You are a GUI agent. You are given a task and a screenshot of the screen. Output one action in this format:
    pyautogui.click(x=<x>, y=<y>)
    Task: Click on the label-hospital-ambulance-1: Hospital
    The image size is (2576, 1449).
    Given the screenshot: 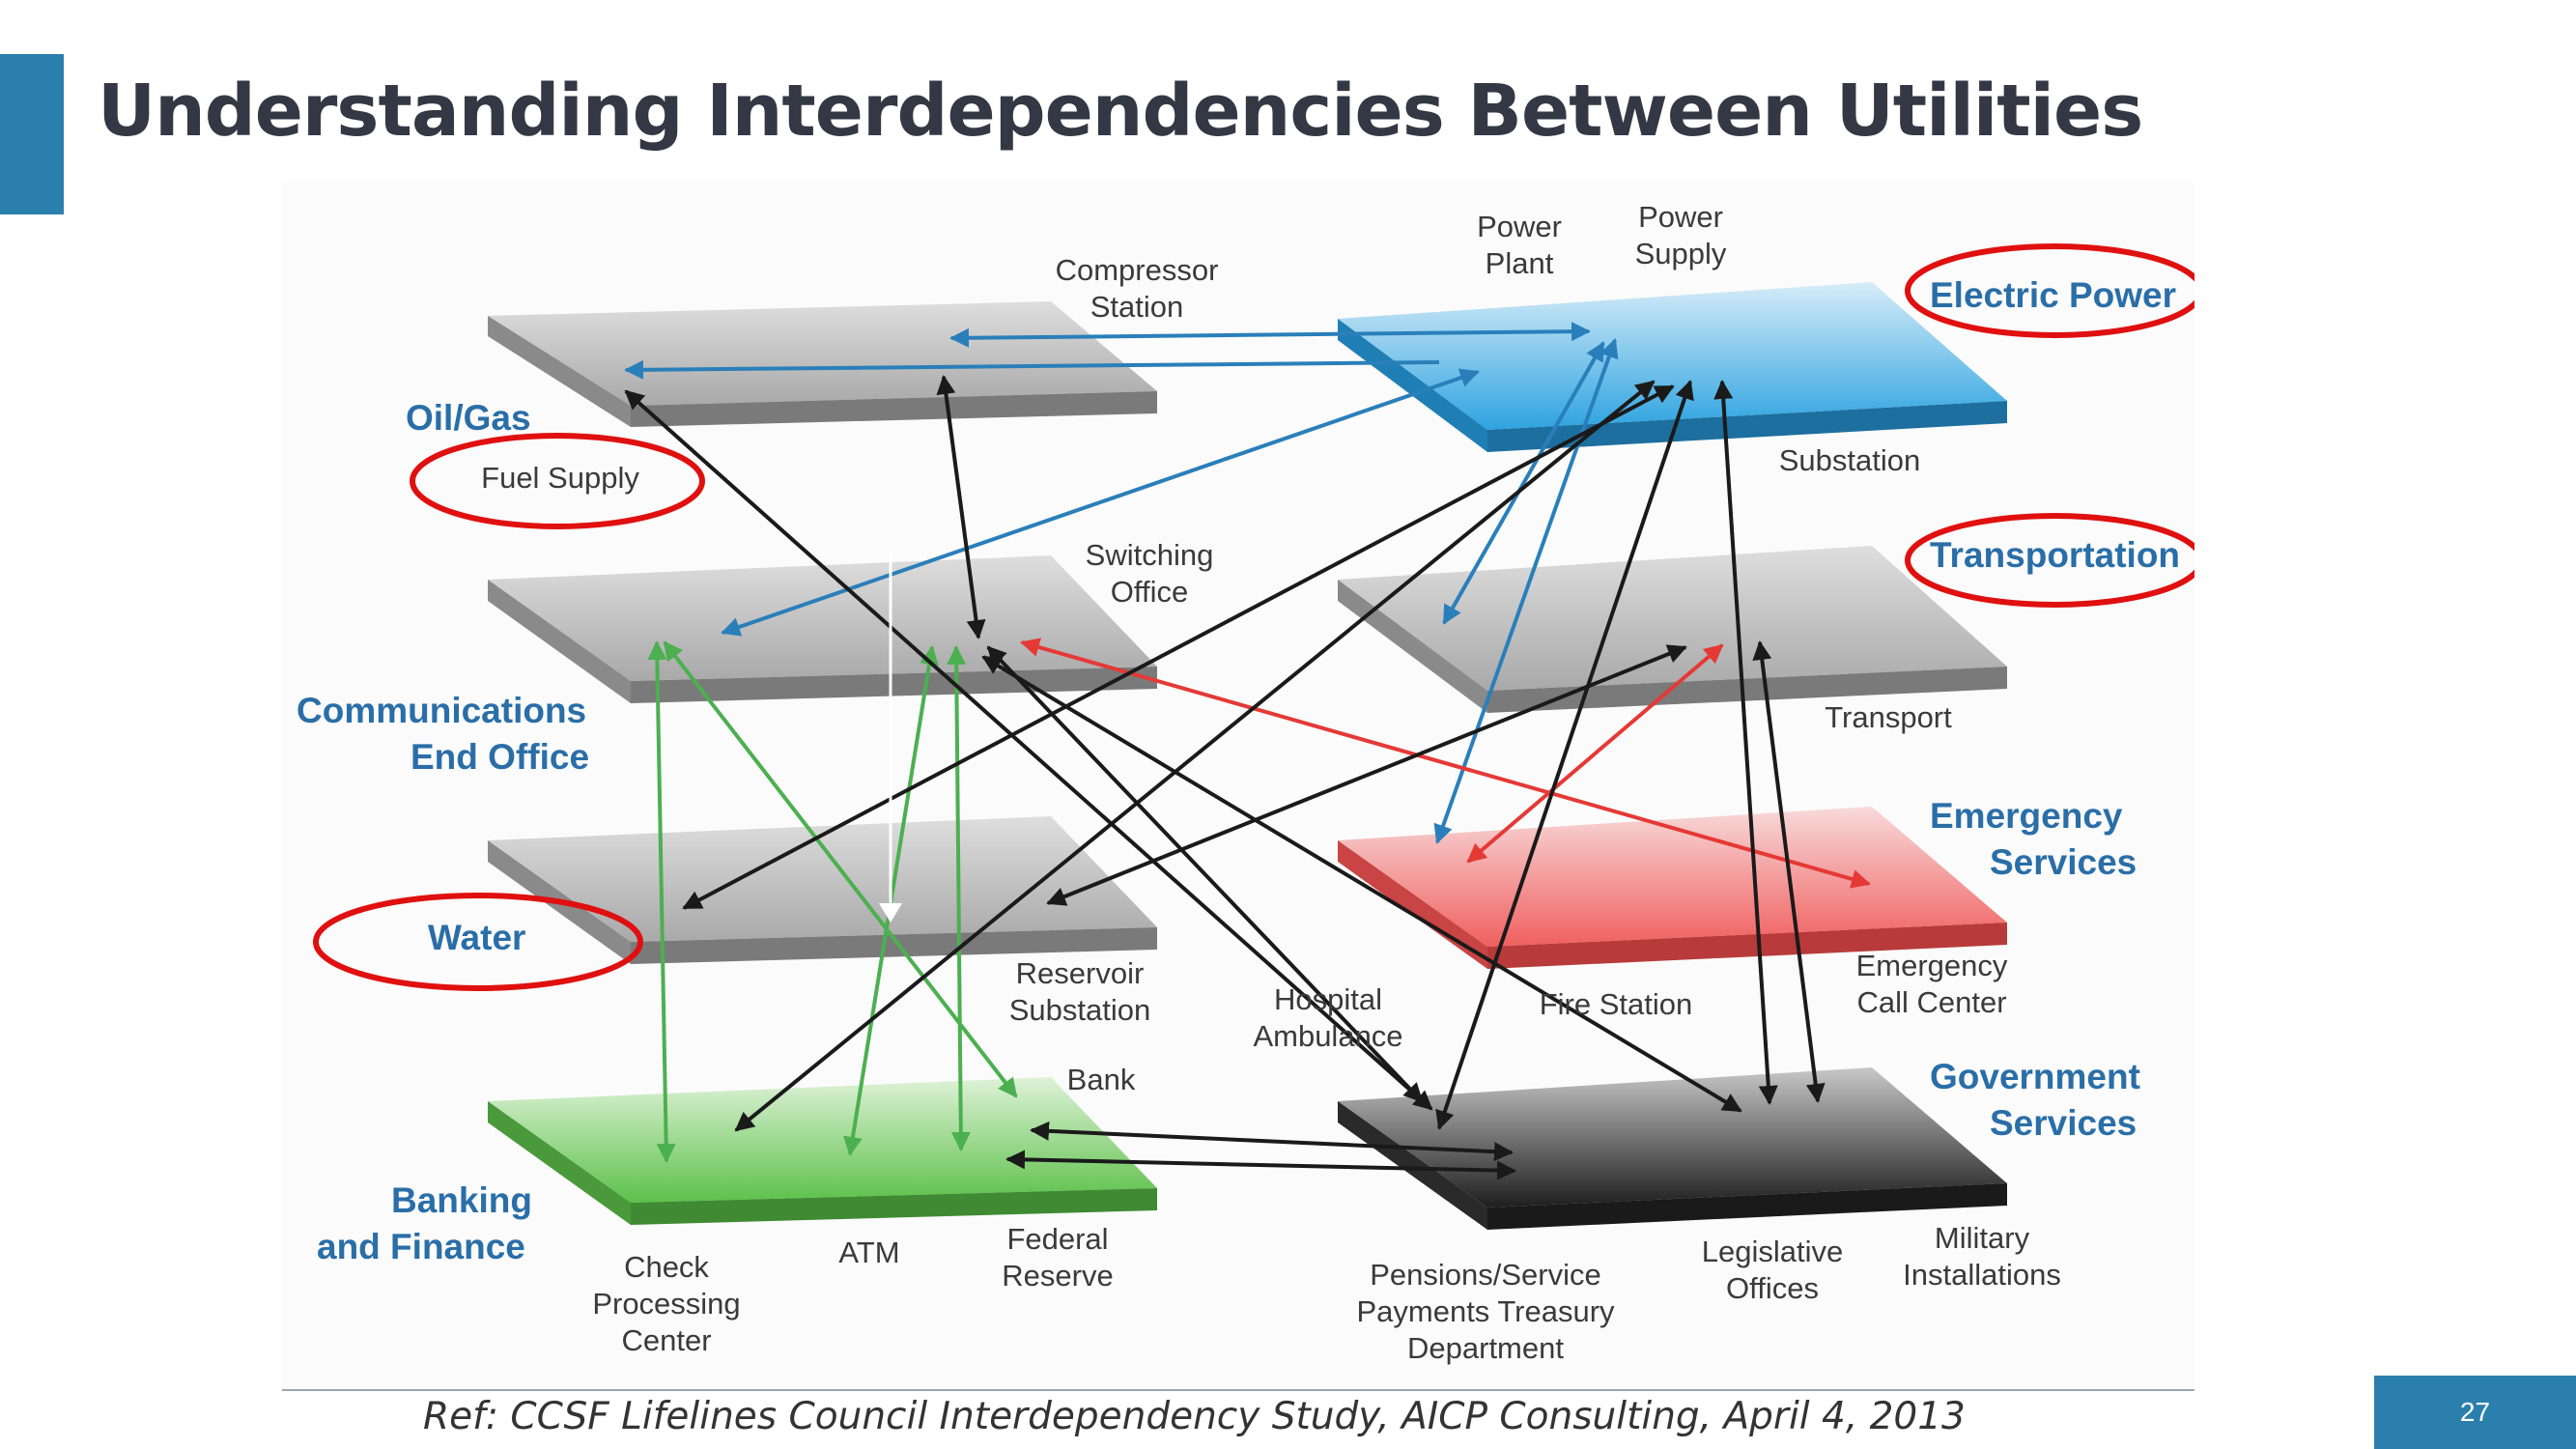 What is the action you would take?
    pyautogui.click(x=1328, y=999)
    